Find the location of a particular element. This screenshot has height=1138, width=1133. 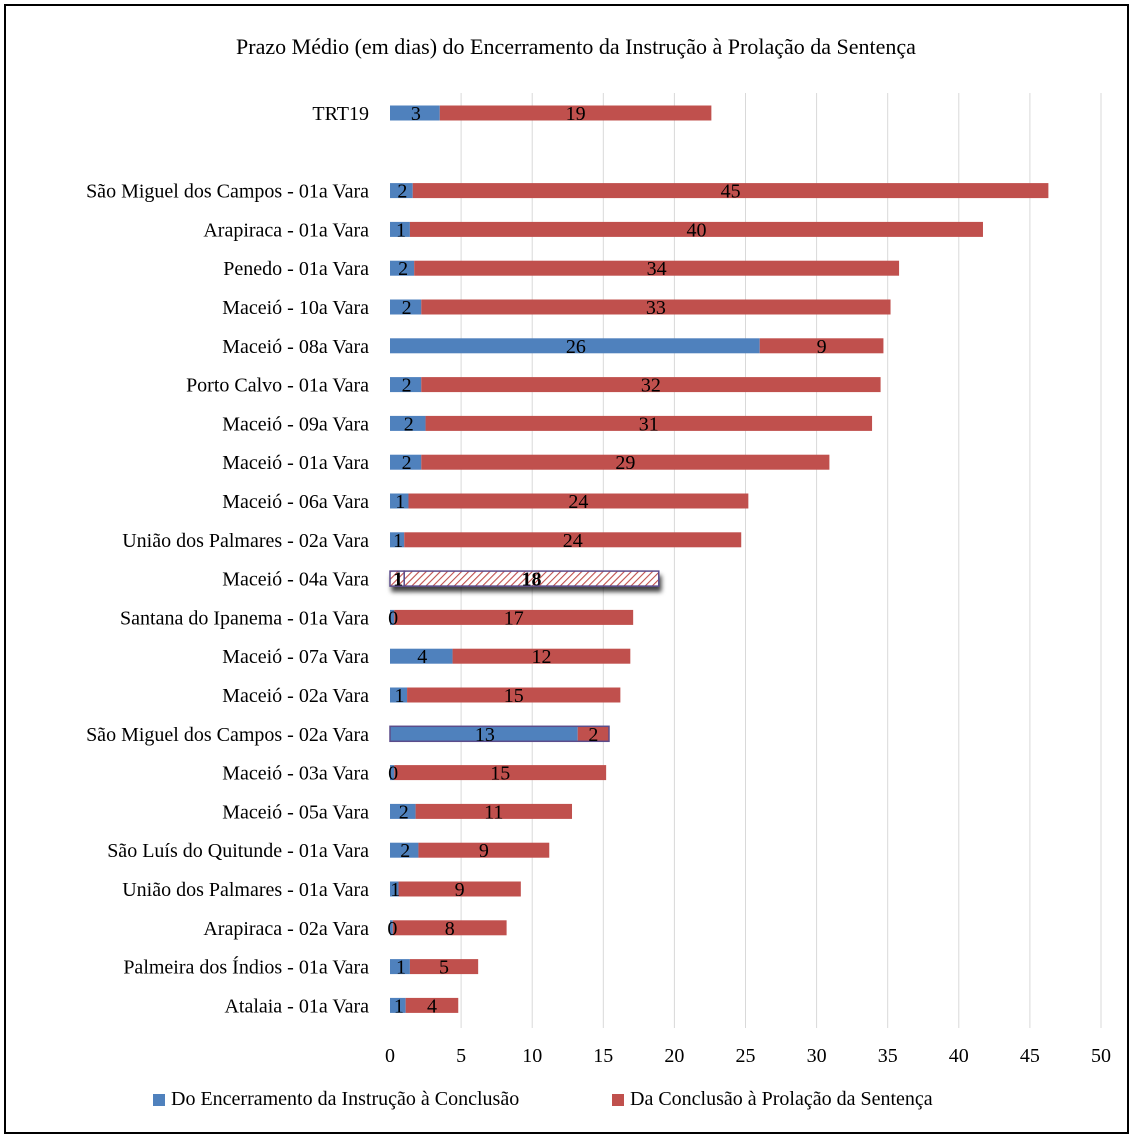

x-tick-label: 20 is located at coordinates (674, 1056).